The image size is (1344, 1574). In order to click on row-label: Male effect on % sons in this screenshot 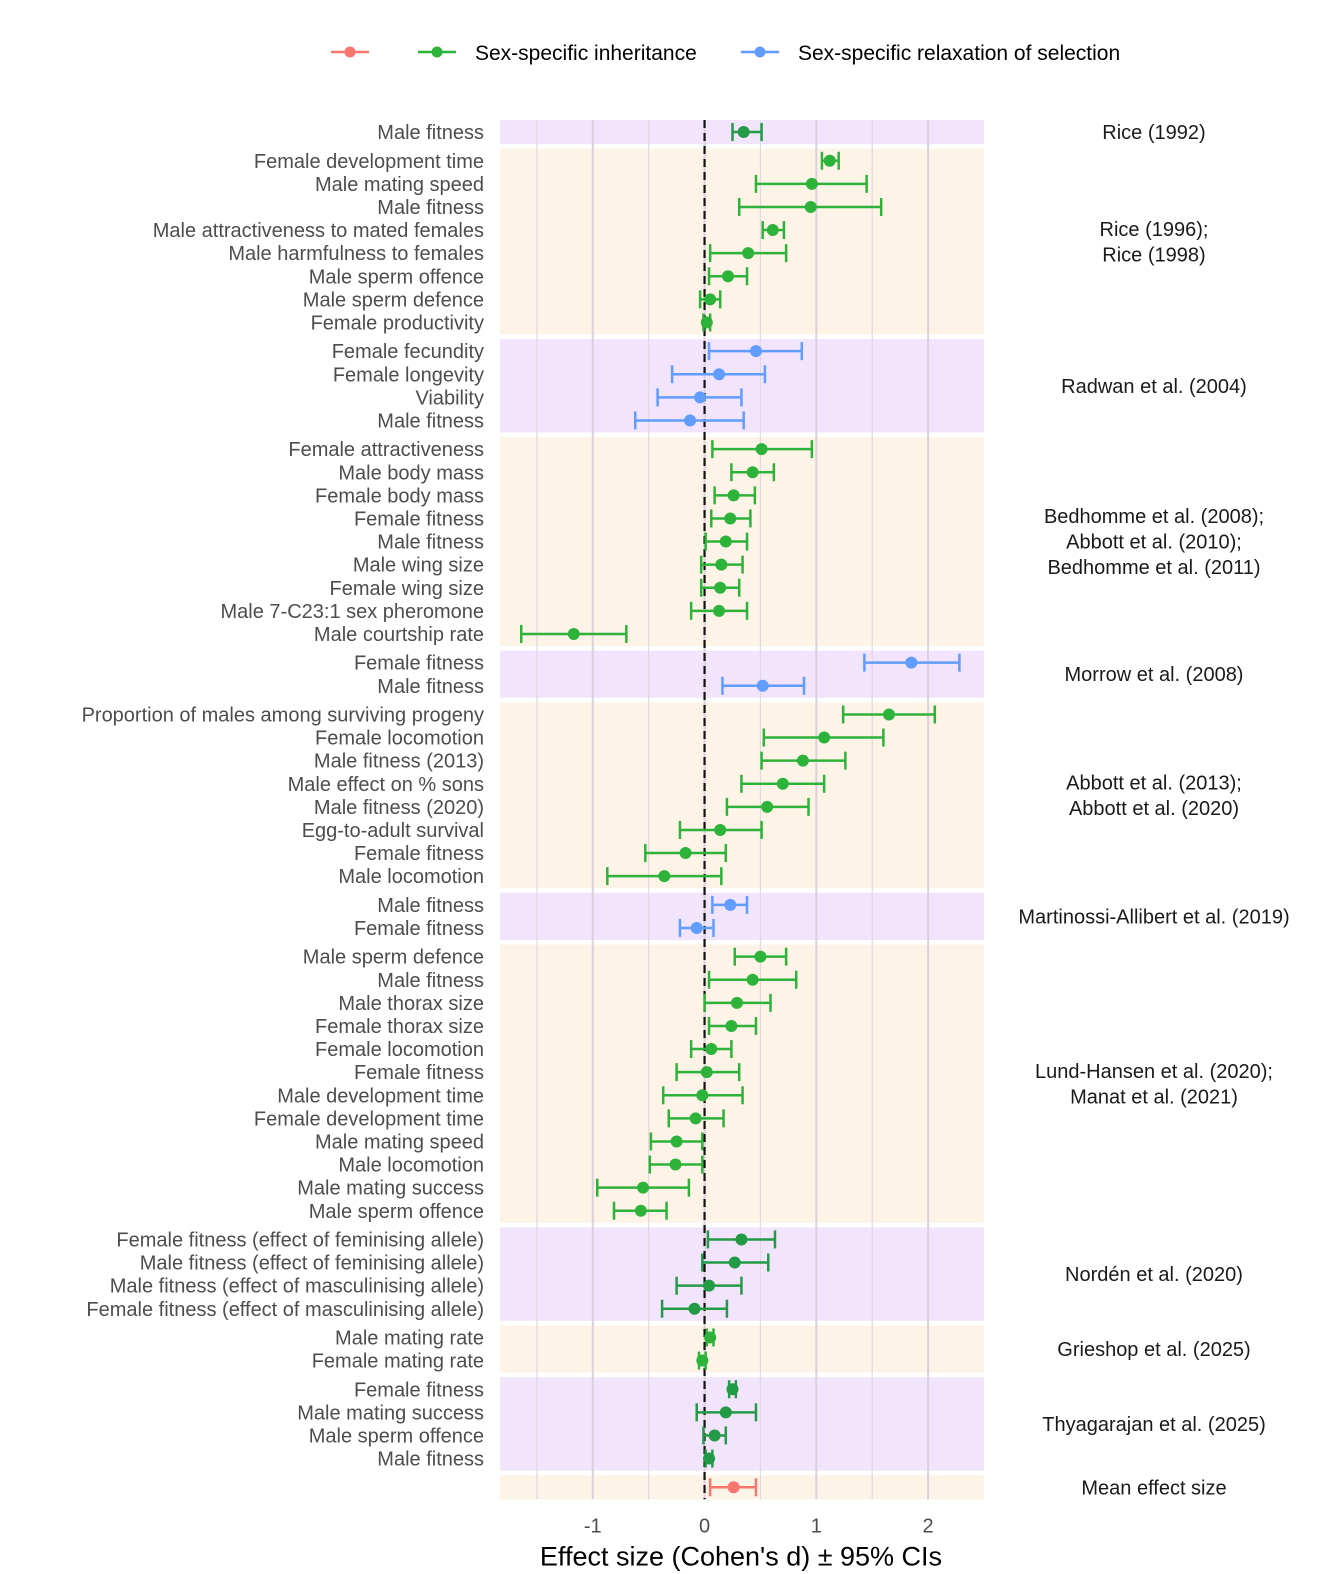, I will do `click(386, 785)`.